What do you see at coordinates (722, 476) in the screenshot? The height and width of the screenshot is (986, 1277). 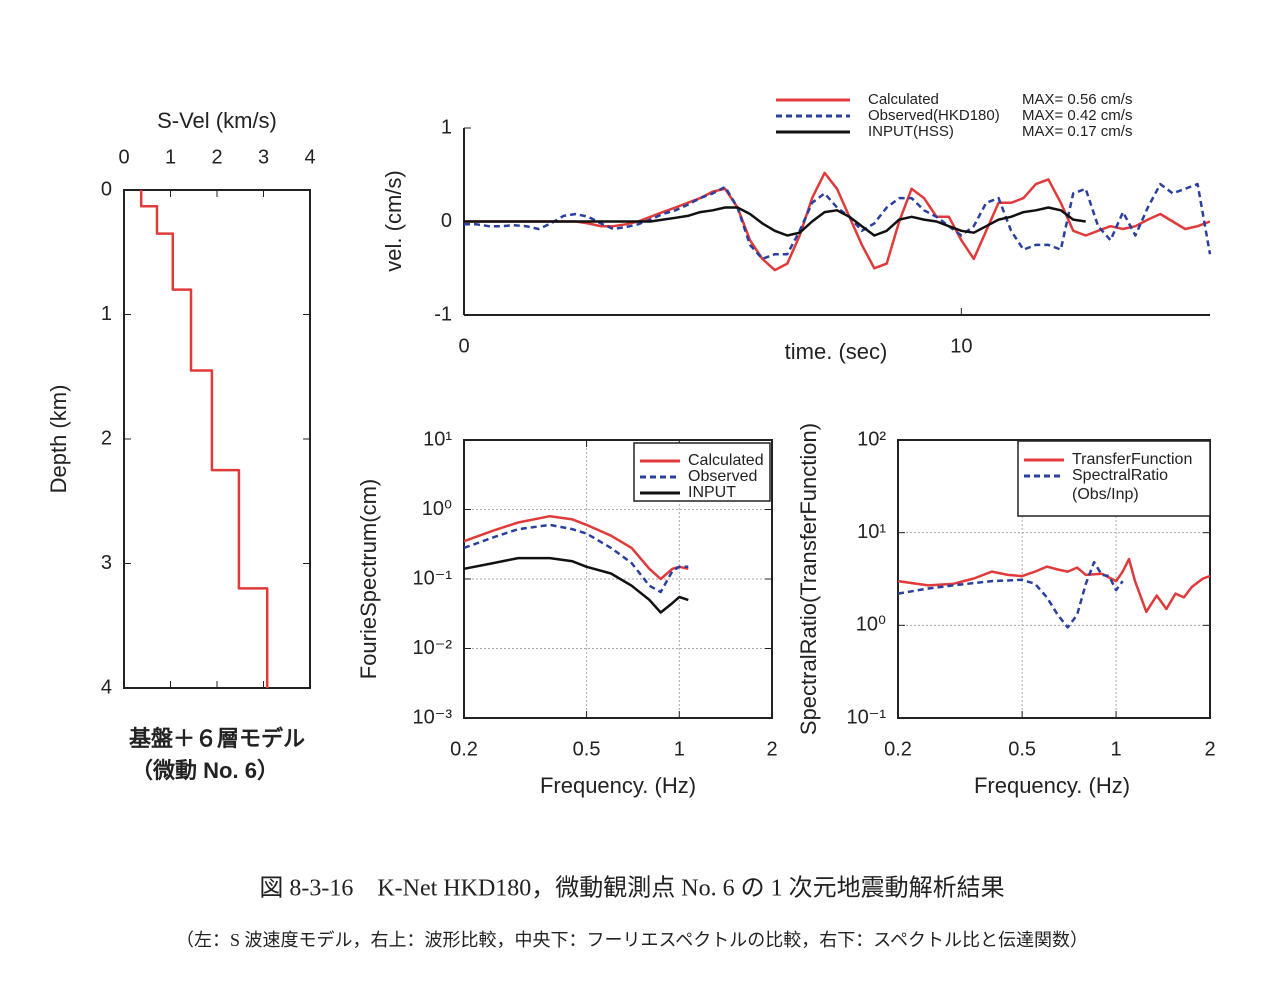 I see `legend-label: Observed` at bounding box center [722, 476].